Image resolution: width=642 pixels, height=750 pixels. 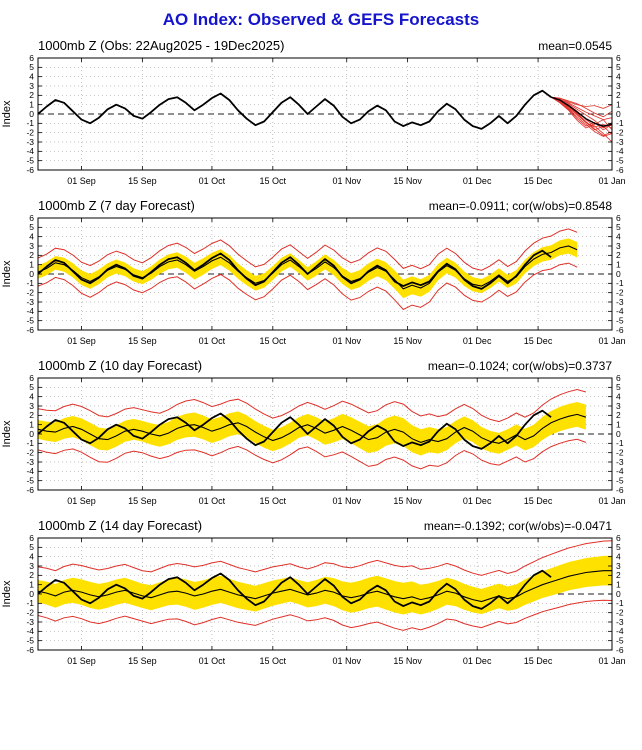 I want to click on x-tick-label: 01 Oct, so click(x=212, y=501).